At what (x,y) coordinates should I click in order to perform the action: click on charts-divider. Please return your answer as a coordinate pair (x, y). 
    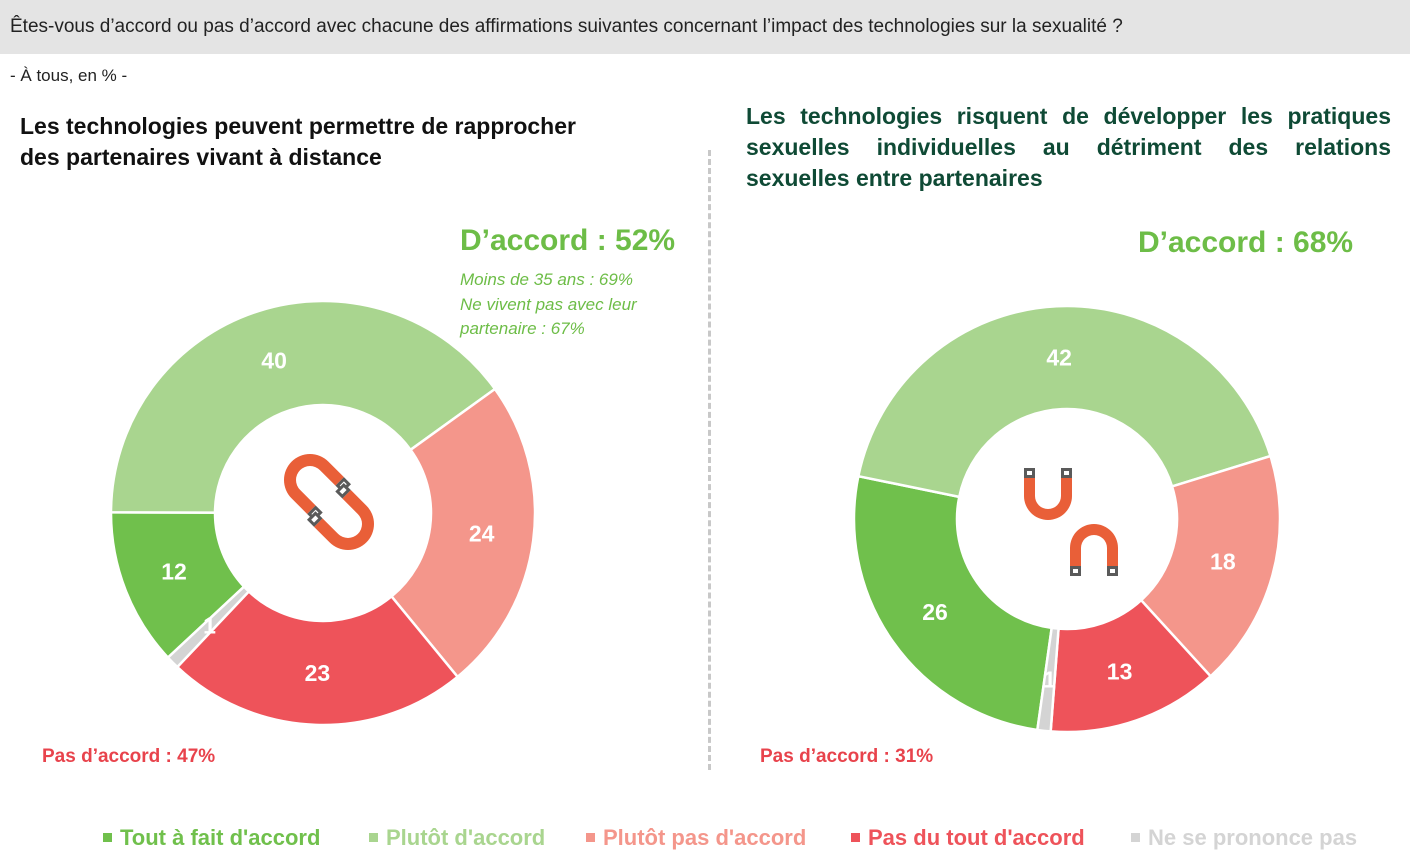
    Looking at the image, I should click on (709, 460).